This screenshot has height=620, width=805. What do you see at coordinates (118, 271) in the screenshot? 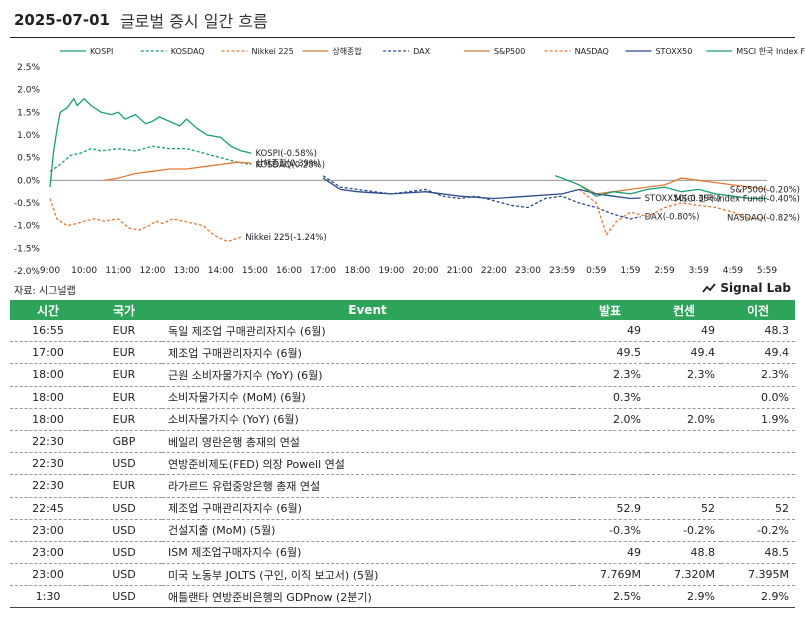
I see `x-tick-label: 11:00` at bounding box center [118, 271].